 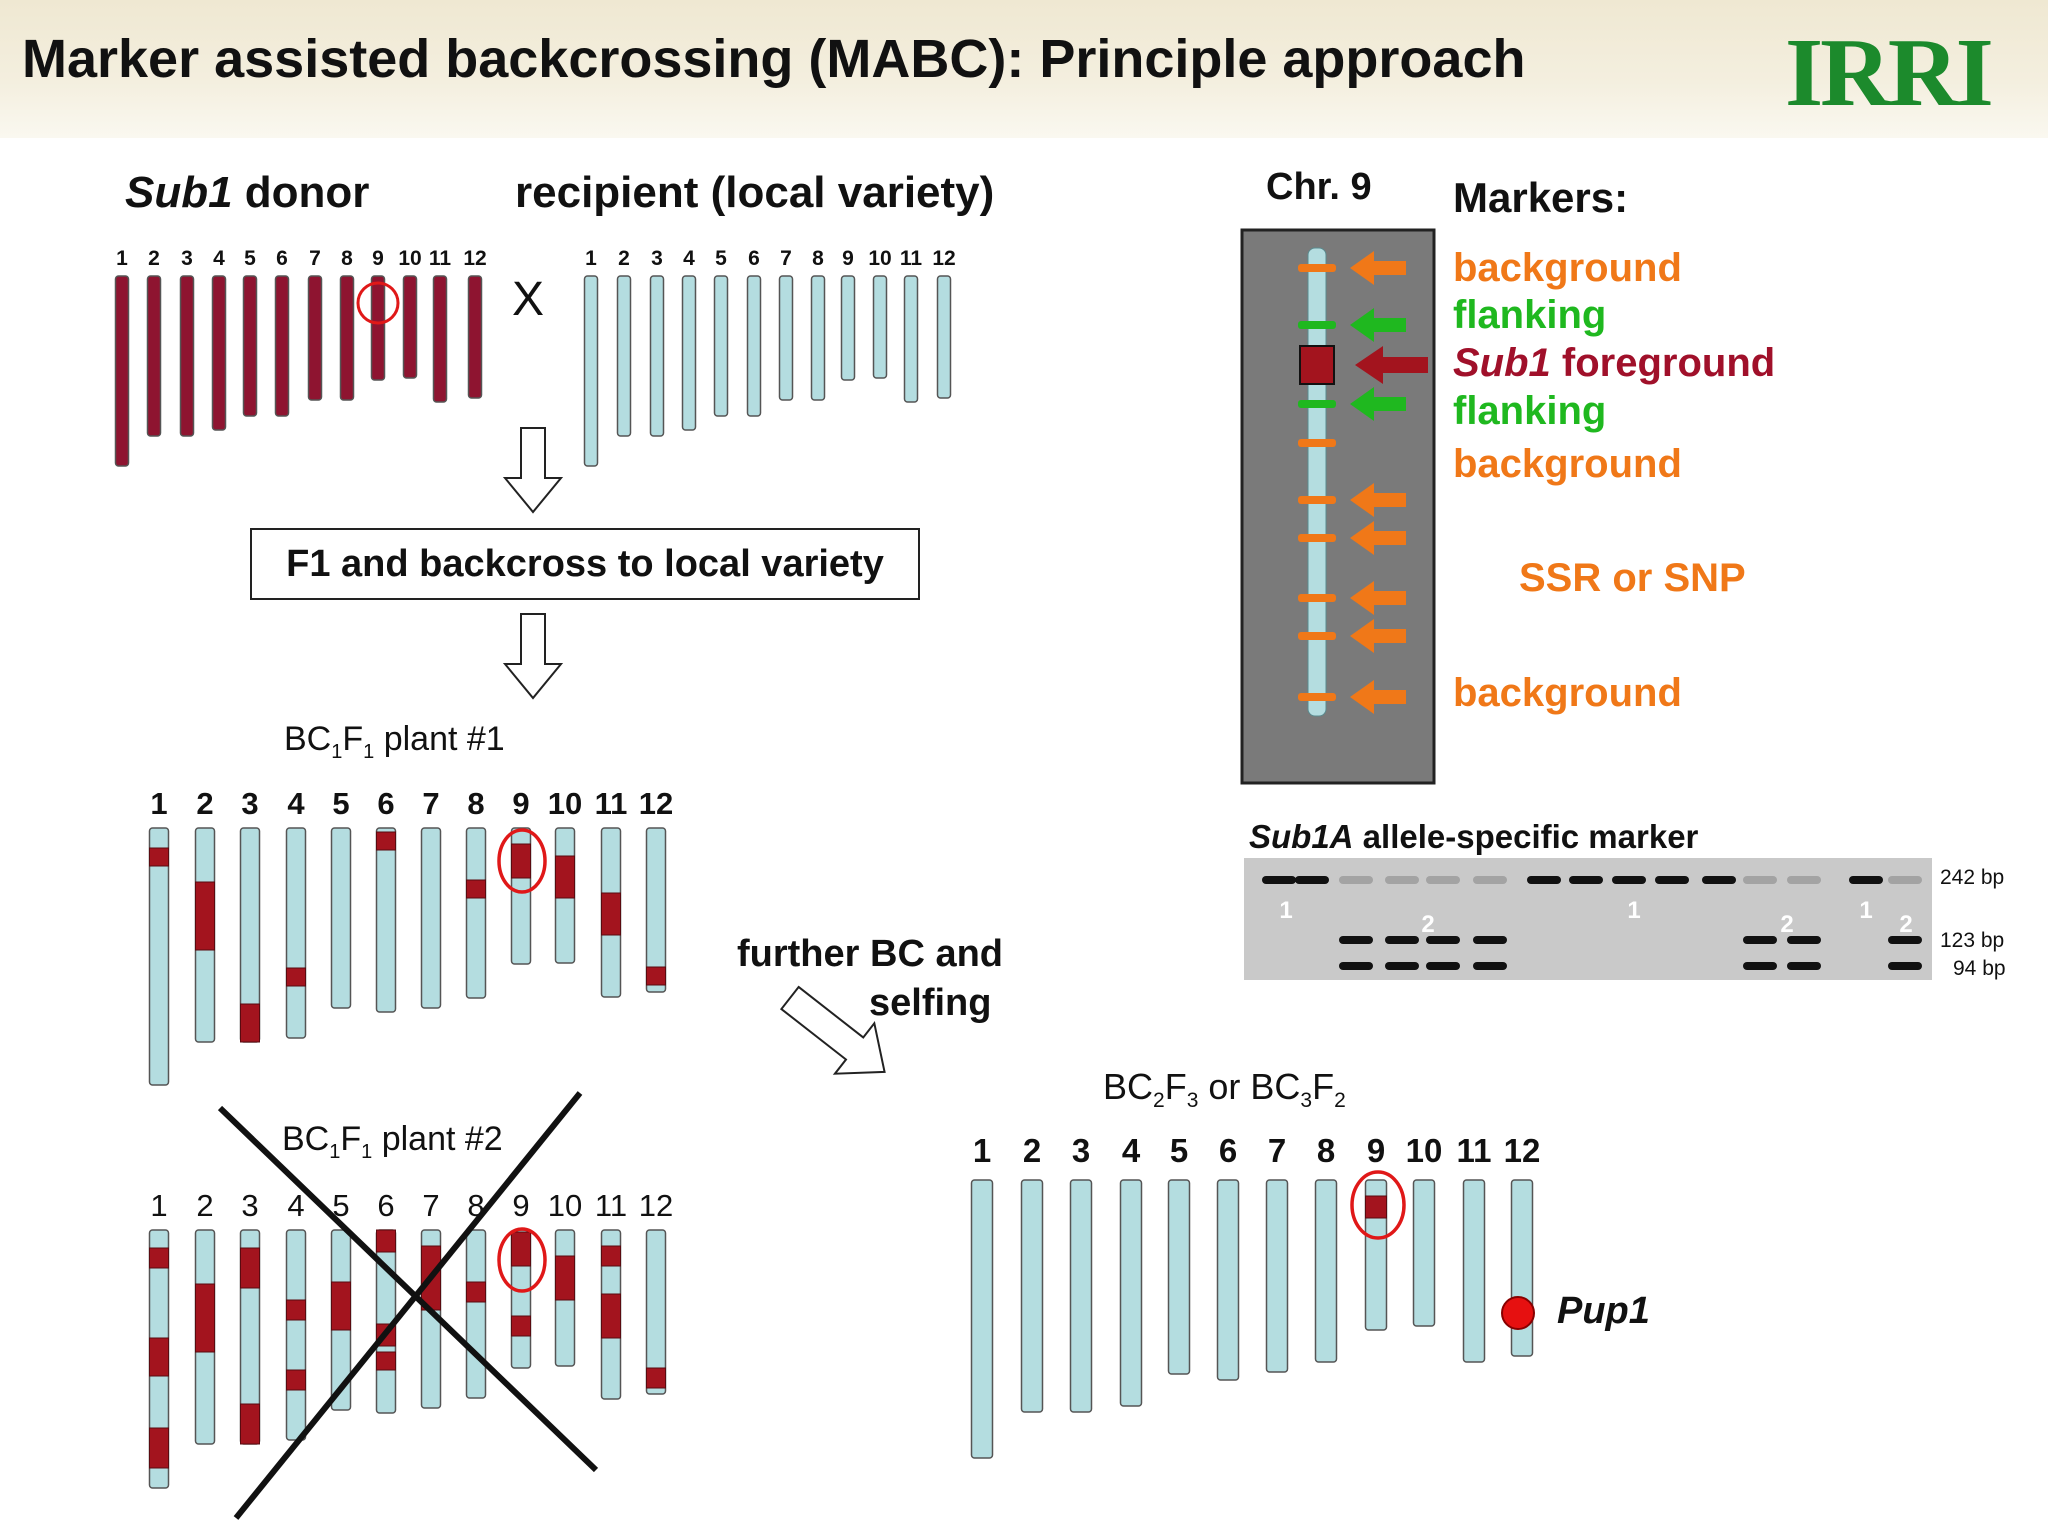 I want to click on flow-arrows, so click(x=694, y=751).